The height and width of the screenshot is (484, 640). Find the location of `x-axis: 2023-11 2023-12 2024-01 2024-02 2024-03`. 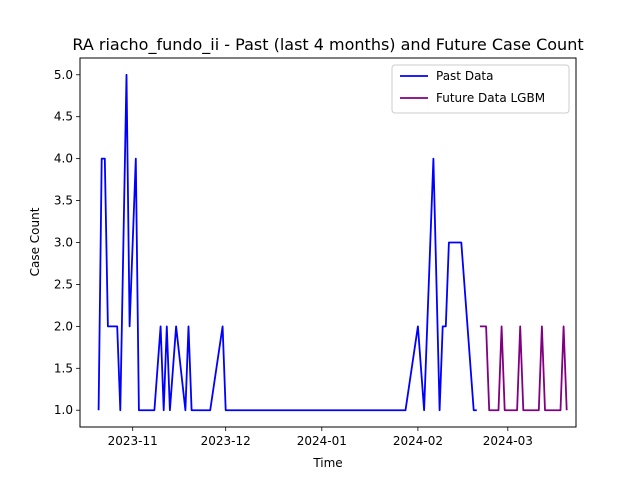

x-axis: 2023-11 2023-12 2024-01 2024-02 2024-03 is located at coordinates (320, 437).